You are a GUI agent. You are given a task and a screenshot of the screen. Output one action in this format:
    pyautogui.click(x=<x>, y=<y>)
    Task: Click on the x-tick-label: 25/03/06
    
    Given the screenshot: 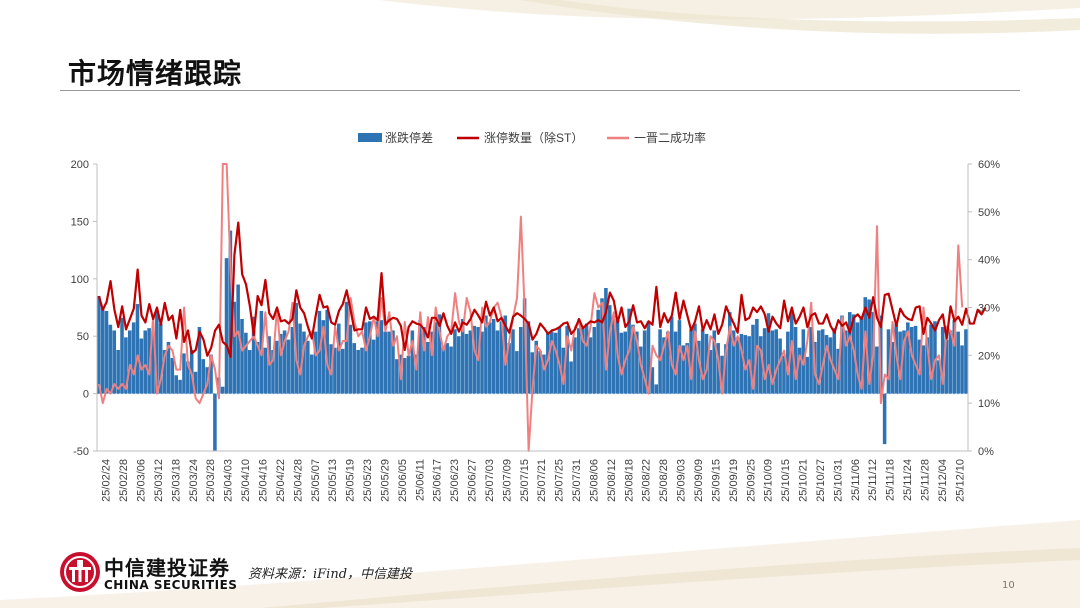 What is the action you would take?
    pyautogui.click(x=142, y=480)
    